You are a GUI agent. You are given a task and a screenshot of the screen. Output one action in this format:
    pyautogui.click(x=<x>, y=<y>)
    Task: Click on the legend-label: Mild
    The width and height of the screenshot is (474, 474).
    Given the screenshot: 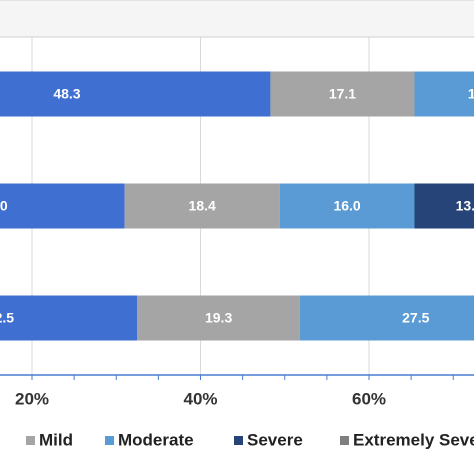 What is the action you would take?
    pyautogui.click(x=56, y=439)
    